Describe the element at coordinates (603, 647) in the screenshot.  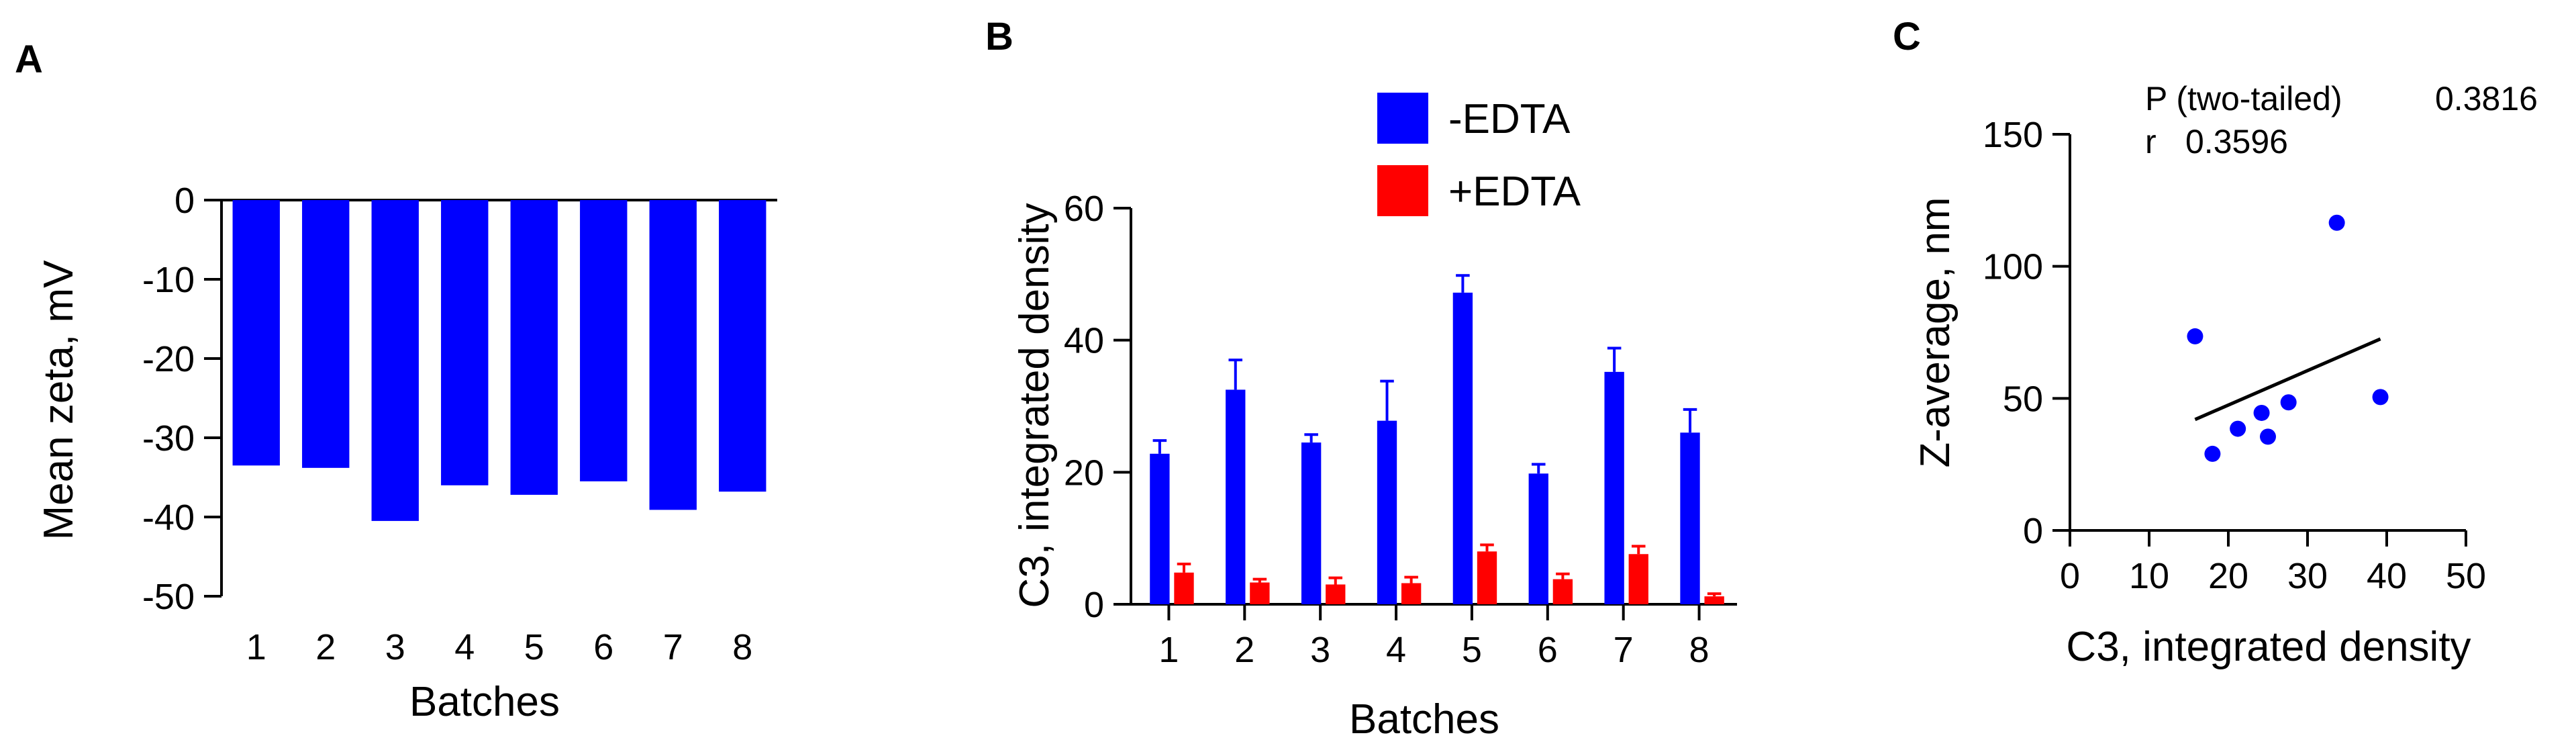
I see `chart-a-x-tick-label: 6` at that location.